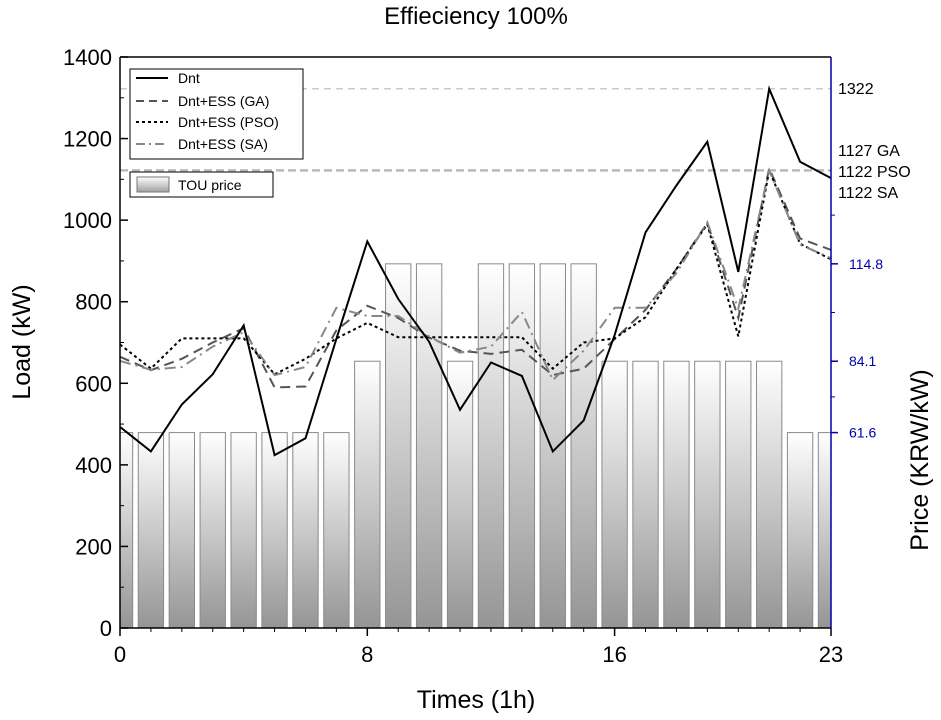 This screenshot has height=720, width=941. What do you see at coordinates (866, 264) in the screenshot?
I see `y2-tick-label: 114.8` at bounding box center [866, 264].